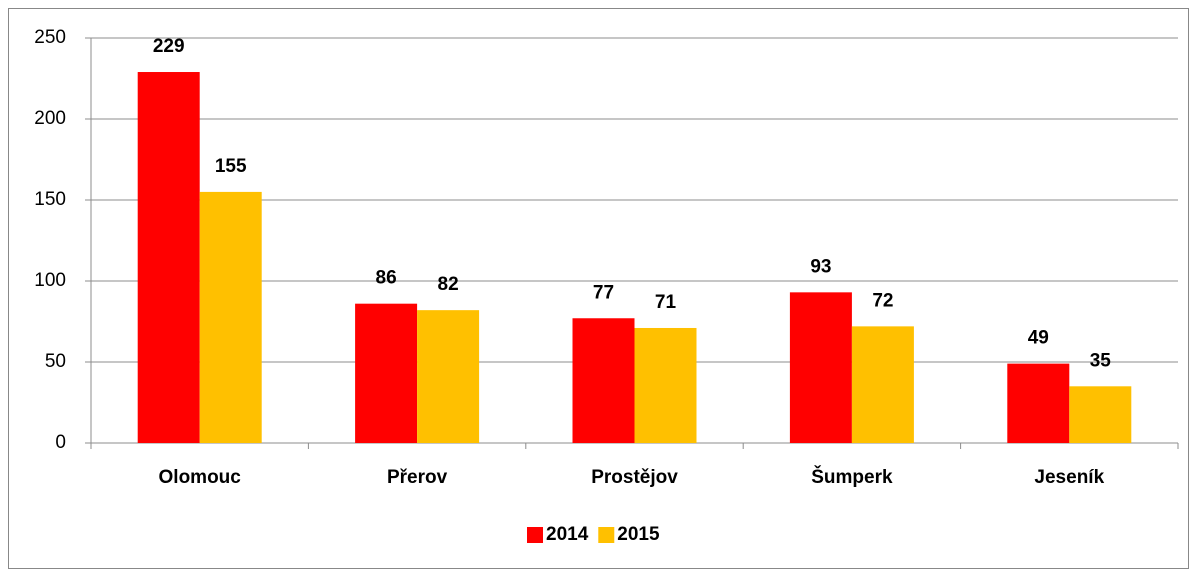 This screenshot has height=569, width=1196. Describe the element at coordinates (386, 278) in the screenshot. I see `data-label: 86` at that location.